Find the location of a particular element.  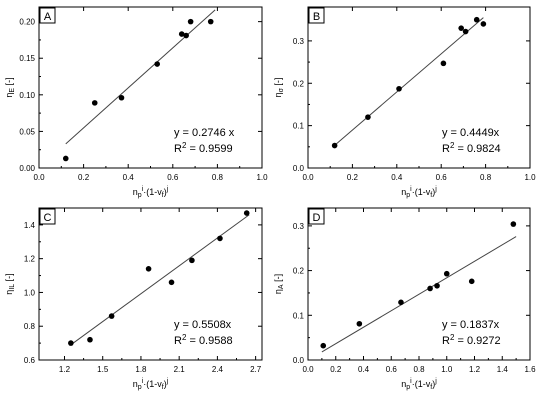

y-tick-label: 0.6 is located at coordinates (30, 360).